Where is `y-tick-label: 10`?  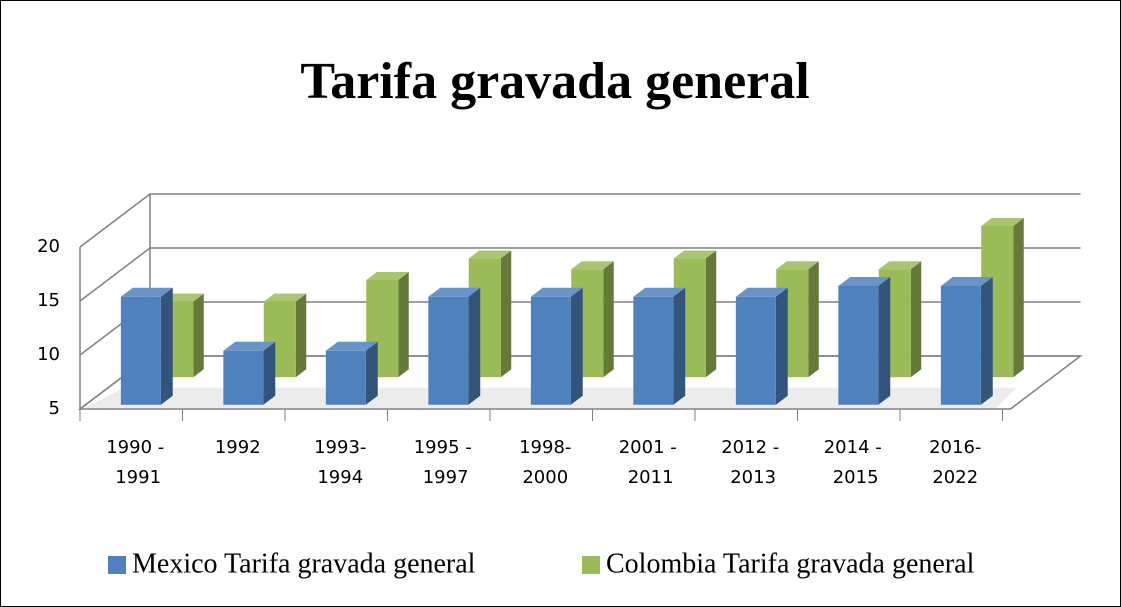 y-tick-label: 10 is located at coordinates (48, 354).